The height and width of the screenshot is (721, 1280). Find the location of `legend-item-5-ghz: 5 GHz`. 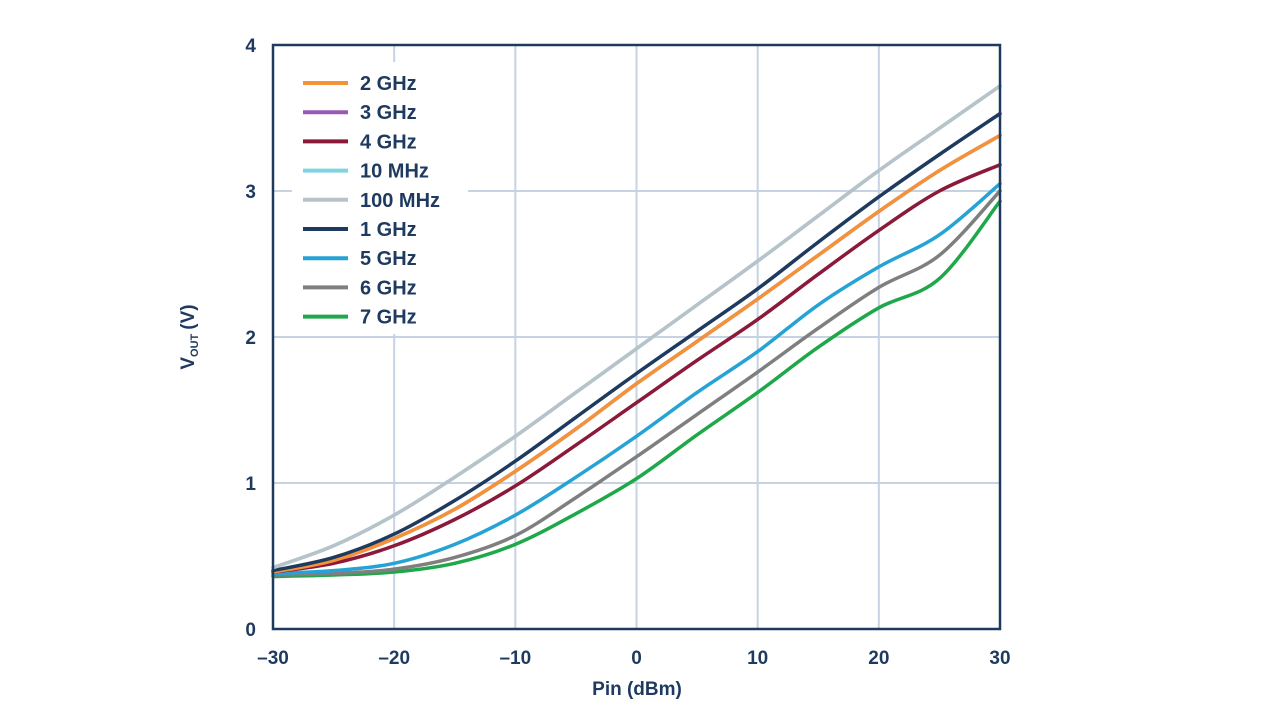

legend-item-5-ghz: 5 GHz is located at coordinates (360, 259).